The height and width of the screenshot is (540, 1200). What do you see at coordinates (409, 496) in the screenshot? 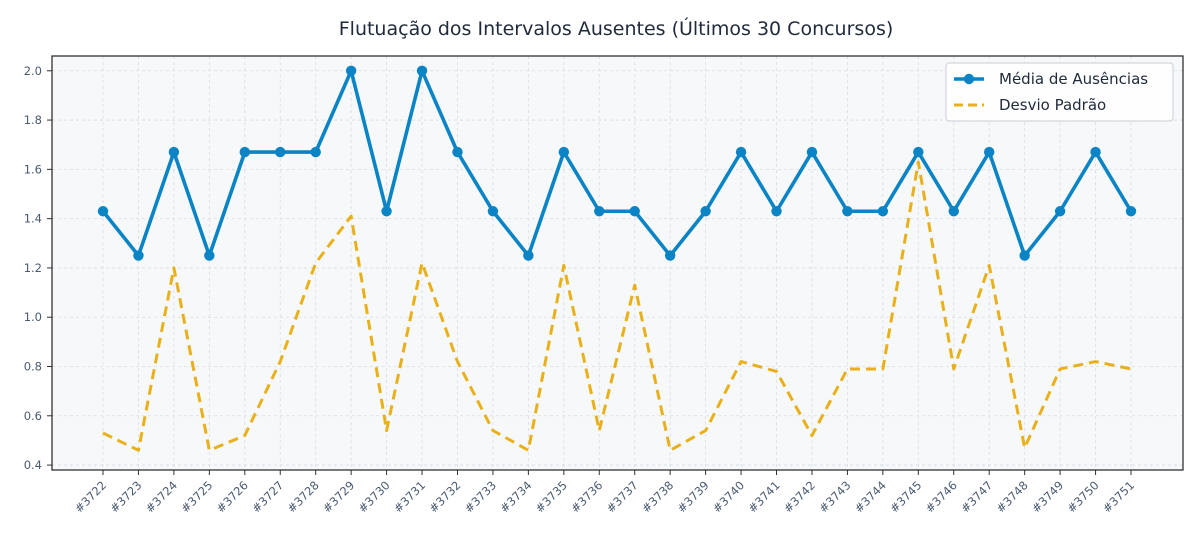
I see `x-tick-label: #3731` at bounding box center [409, 496].